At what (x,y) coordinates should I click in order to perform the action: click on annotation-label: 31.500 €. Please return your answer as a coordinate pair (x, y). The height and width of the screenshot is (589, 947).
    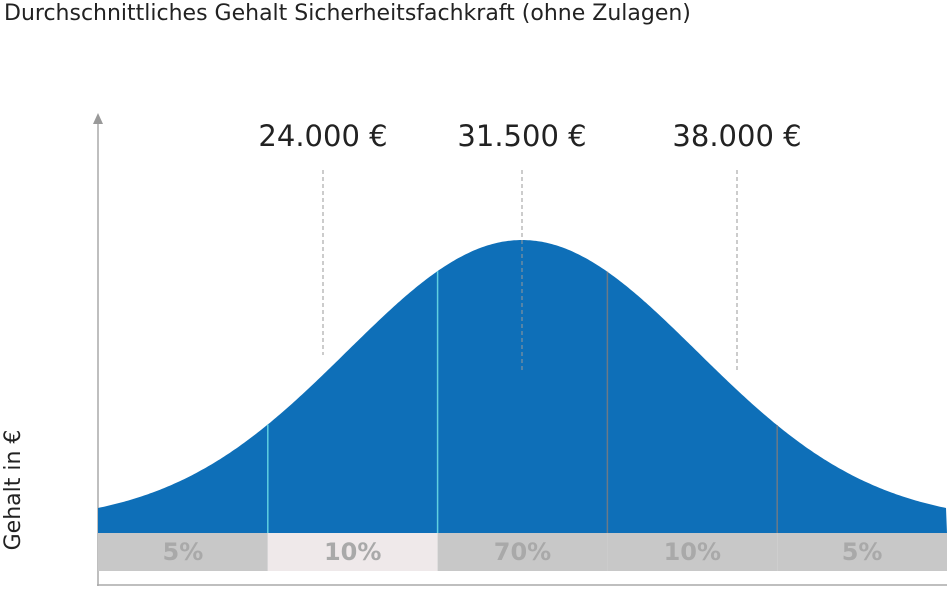
    Looking at the image, I should click on (521, 136).